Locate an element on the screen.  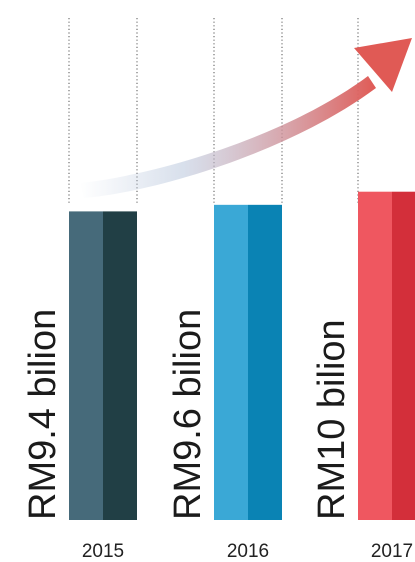
bar-2017 is located at coordinates (386, 355).